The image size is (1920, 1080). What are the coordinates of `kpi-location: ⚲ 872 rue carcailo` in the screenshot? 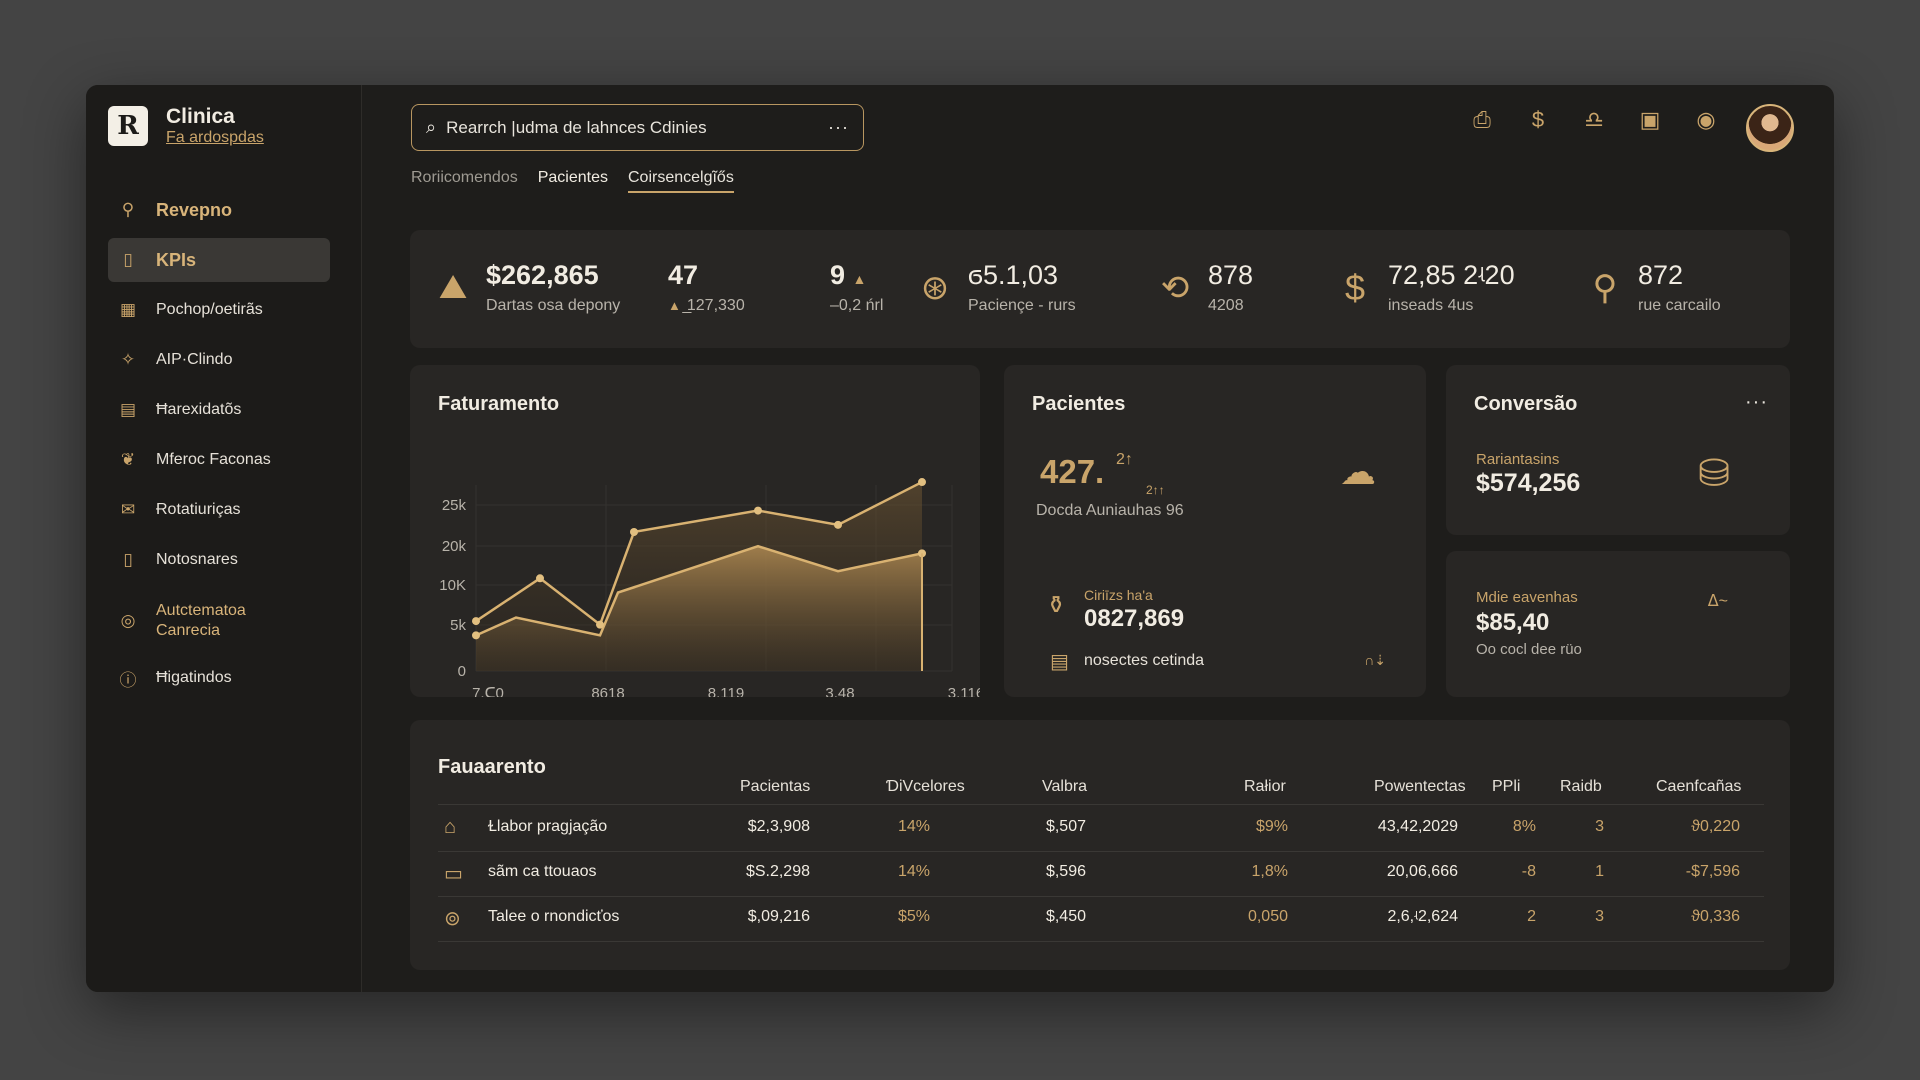 It's located at (1652, 287).